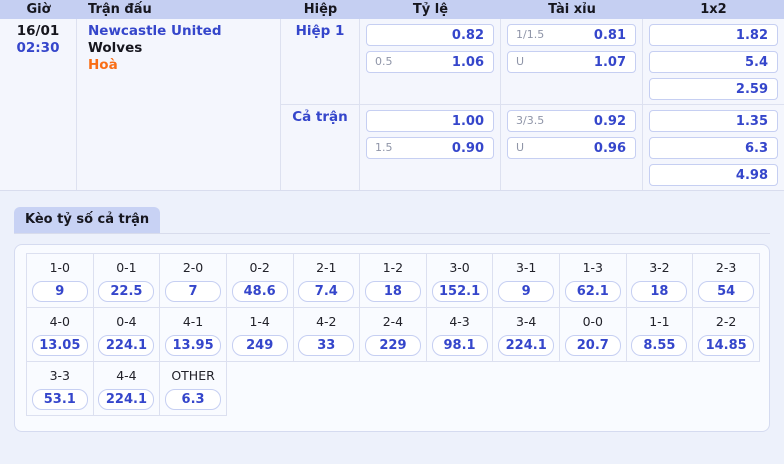 This screenshot has width=784, height=464. I want to click on one-x-two-odds-first-half: 1.82 5.4 2.59, so click(713, 61).